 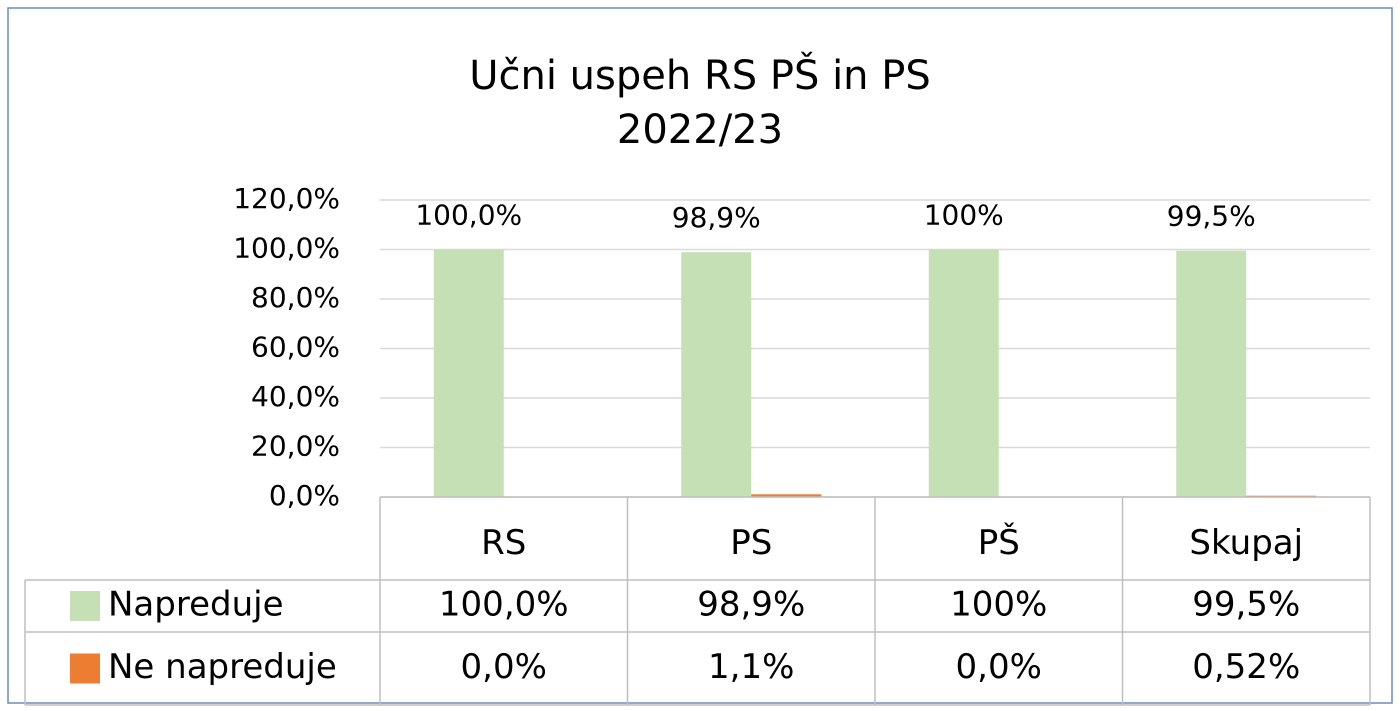 What do you see at coordinates (700, 75) in the screenshot?
I see `chart-title: Učni uspeh RS PŠ in PS` at bounding box center [700, 75].